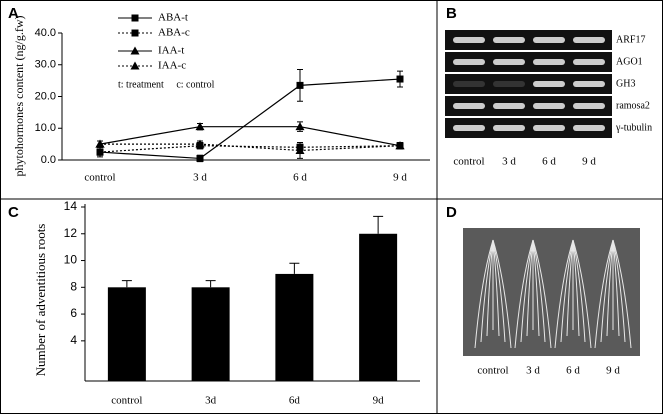 The image size is (663, 414). What do you see at coordinates (629, 61) in the screenshot?
I see `gene-label: AGO1` at bounding box center [629, 61].